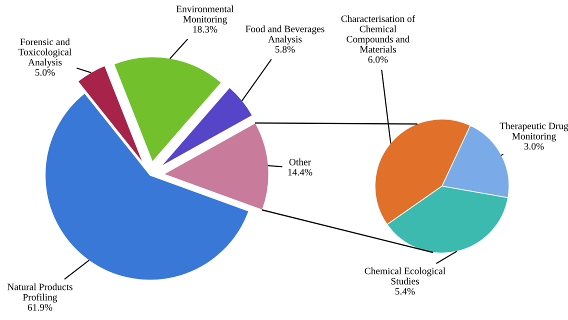 This screenshot has width=568, height=320. What do you see at coordinates (300, 172) in the screenshot?
I see `data-label: 14.4%` at bounding box center [300, 172].